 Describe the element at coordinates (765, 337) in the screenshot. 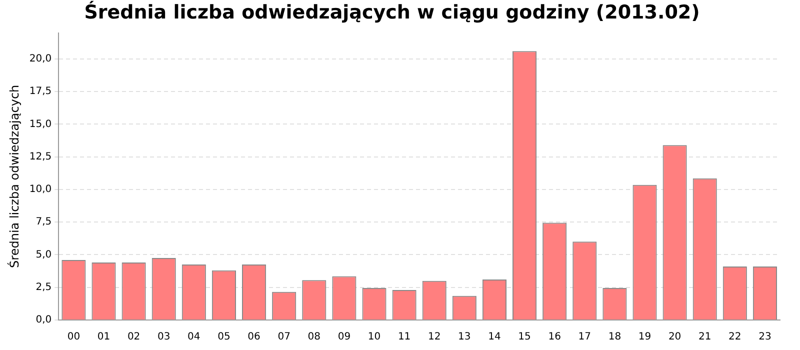

I see `x-tick-label: 23` at that location.